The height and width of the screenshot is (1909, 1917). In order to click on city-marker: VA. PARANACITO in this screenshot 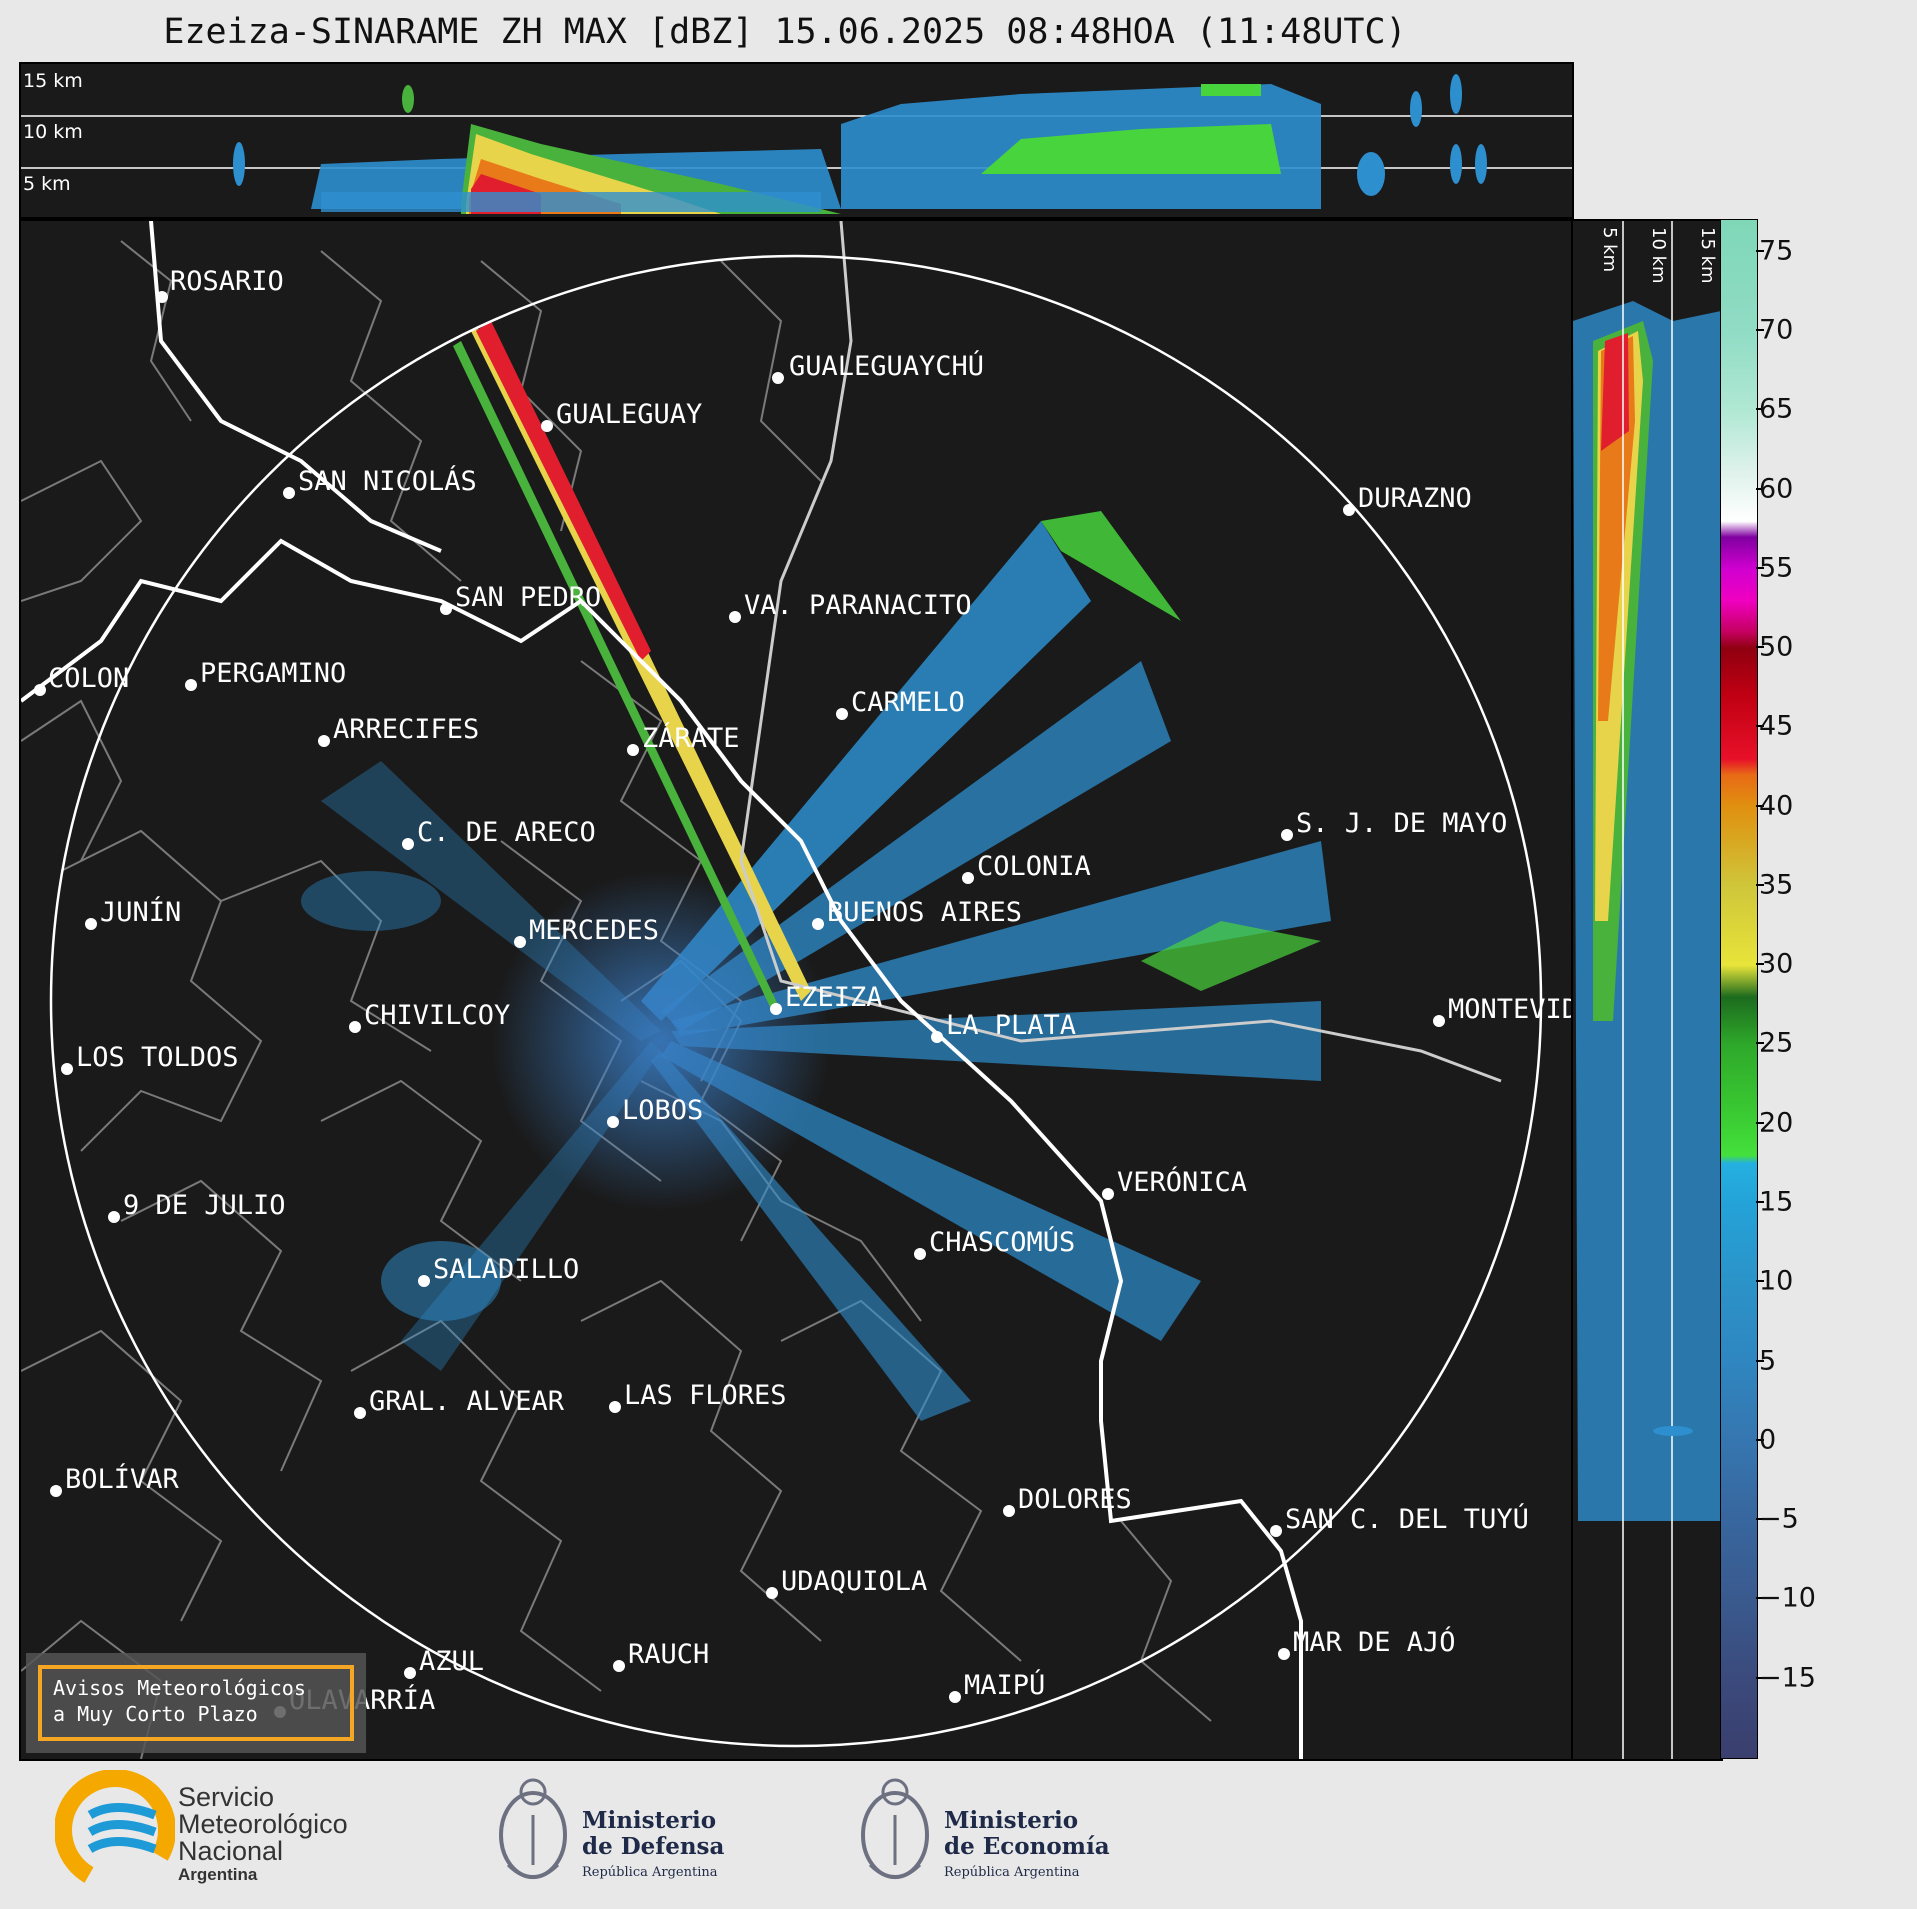, I will do `click(850, 606)`.